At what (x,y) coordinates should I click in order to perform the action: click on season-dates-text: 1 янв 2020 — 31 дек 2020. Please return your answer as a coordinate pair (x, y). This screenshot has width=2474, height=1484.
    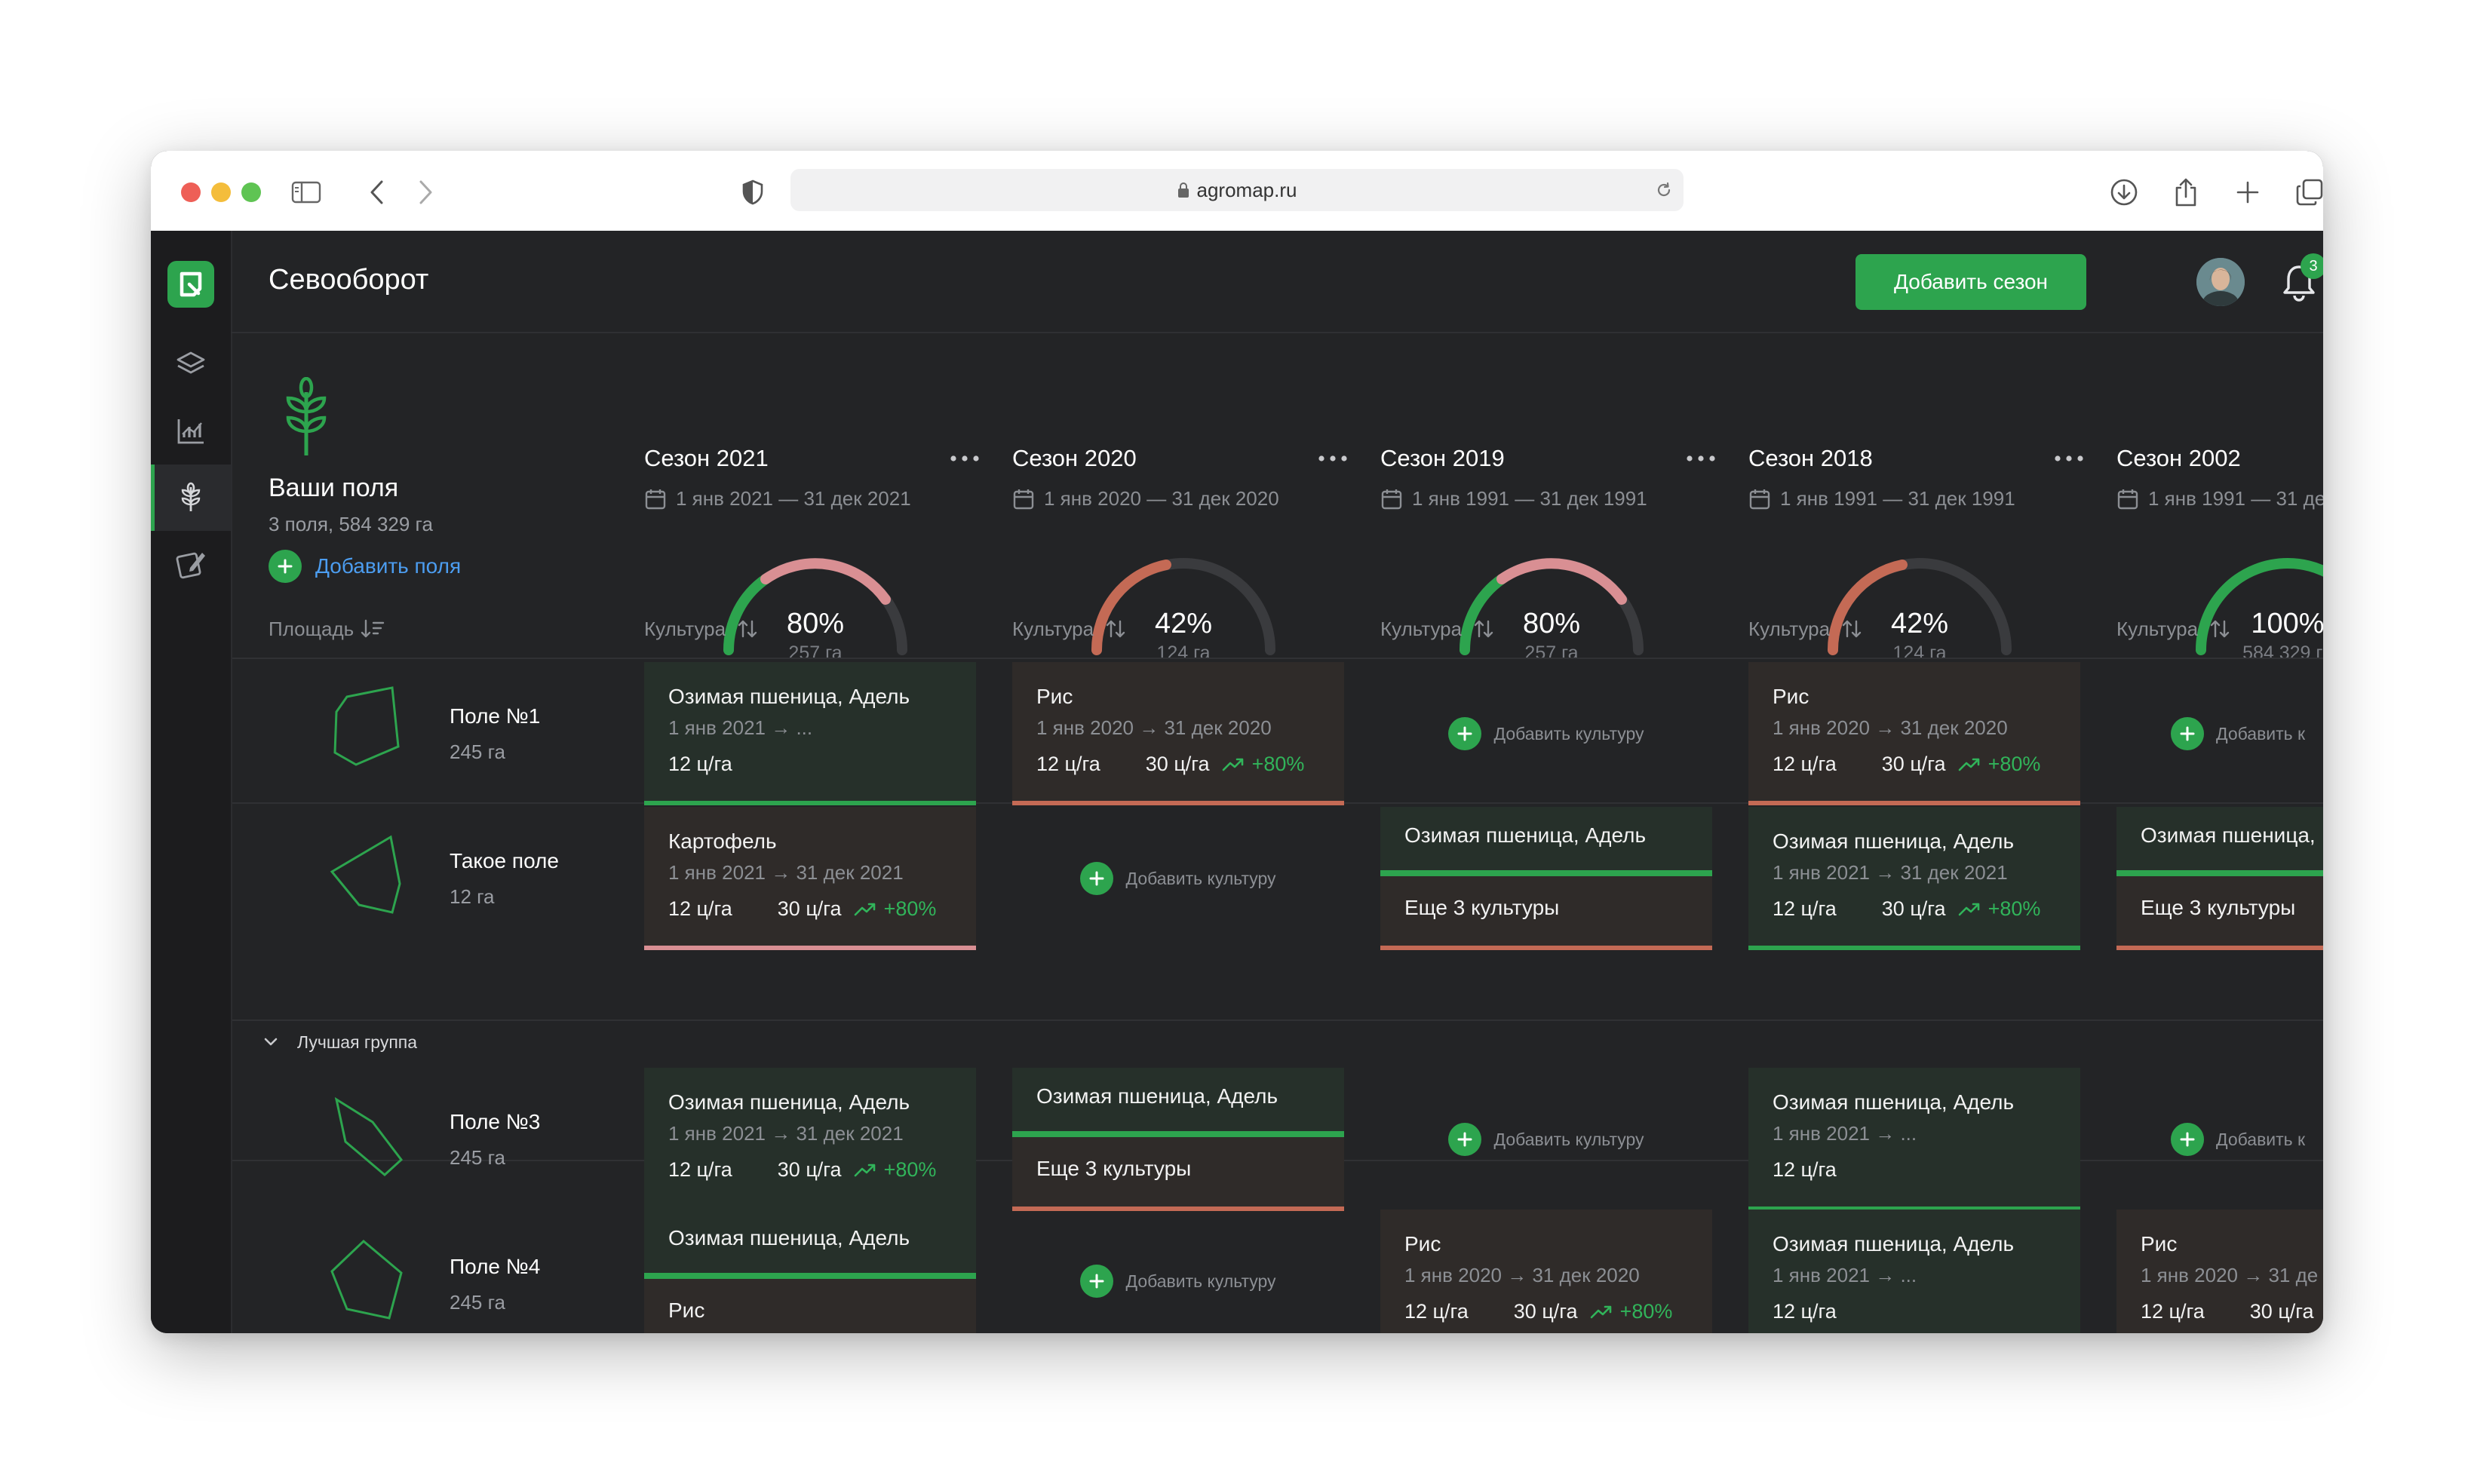
    Looking at the image, I should click on (1161, 498).